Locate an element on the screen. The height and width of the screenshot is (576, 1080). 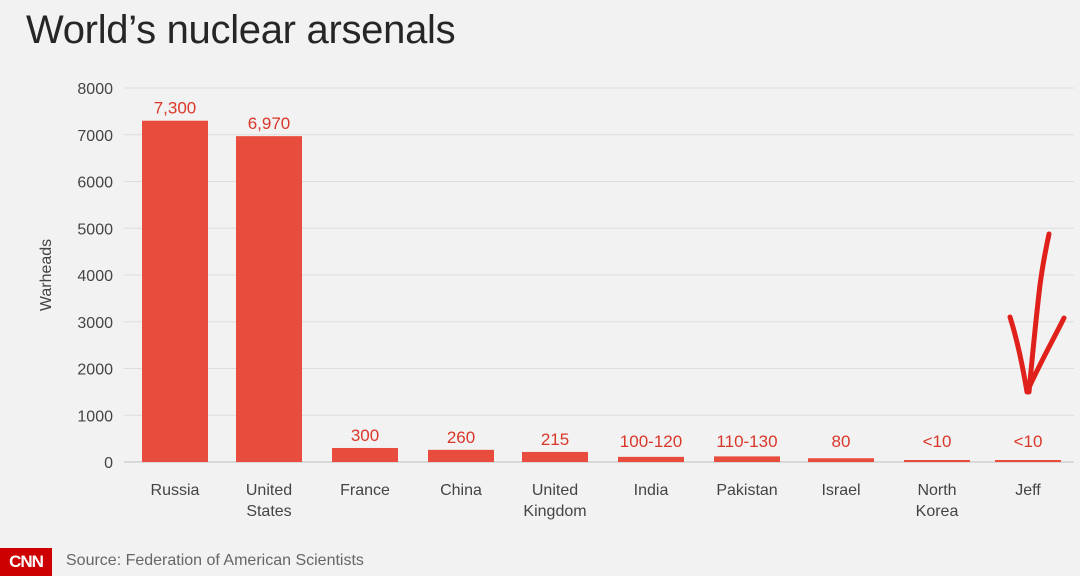
x-tick-label: States is located at coordinates (268, 511).